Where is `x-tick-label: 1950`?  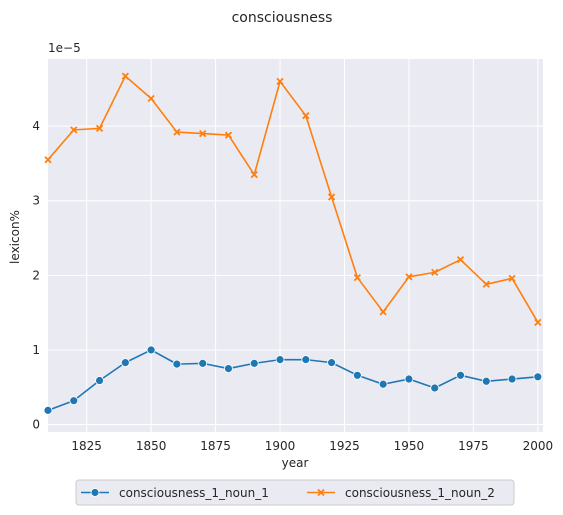 x-tick-label: 1950 is located at coordinates (409, 446).